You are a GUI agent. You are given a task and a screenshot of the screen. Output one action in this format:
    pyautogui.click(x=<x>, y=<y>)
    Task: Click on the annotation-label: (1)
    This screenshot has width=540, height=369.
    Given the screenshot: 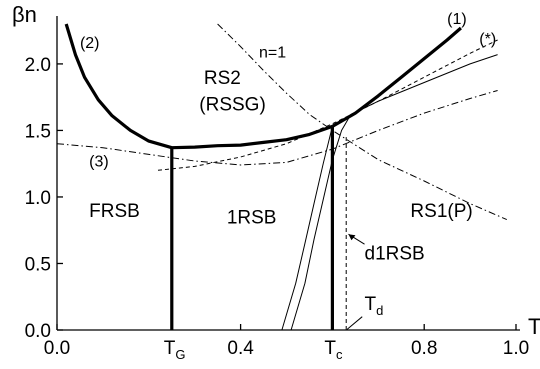 What is the action you would take?
    pyautogui.click(x=457, y=19)
    